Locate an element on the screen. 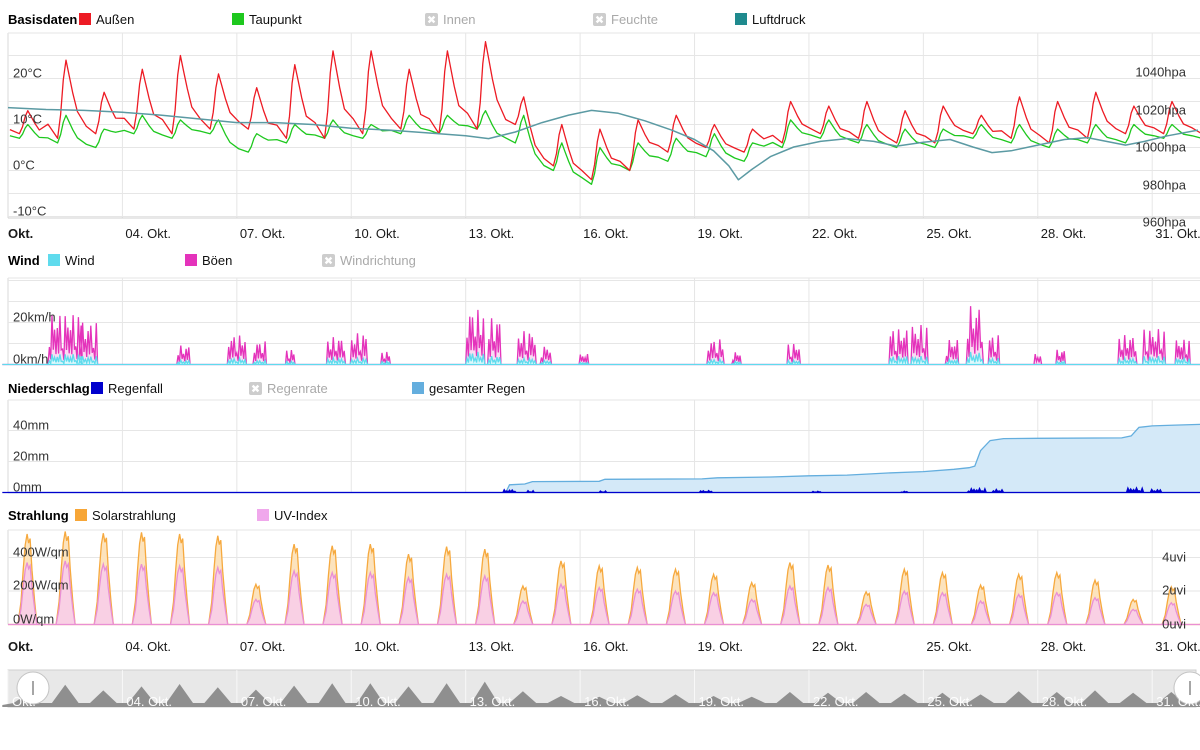  series-boen is located at coordinates (601, 336).